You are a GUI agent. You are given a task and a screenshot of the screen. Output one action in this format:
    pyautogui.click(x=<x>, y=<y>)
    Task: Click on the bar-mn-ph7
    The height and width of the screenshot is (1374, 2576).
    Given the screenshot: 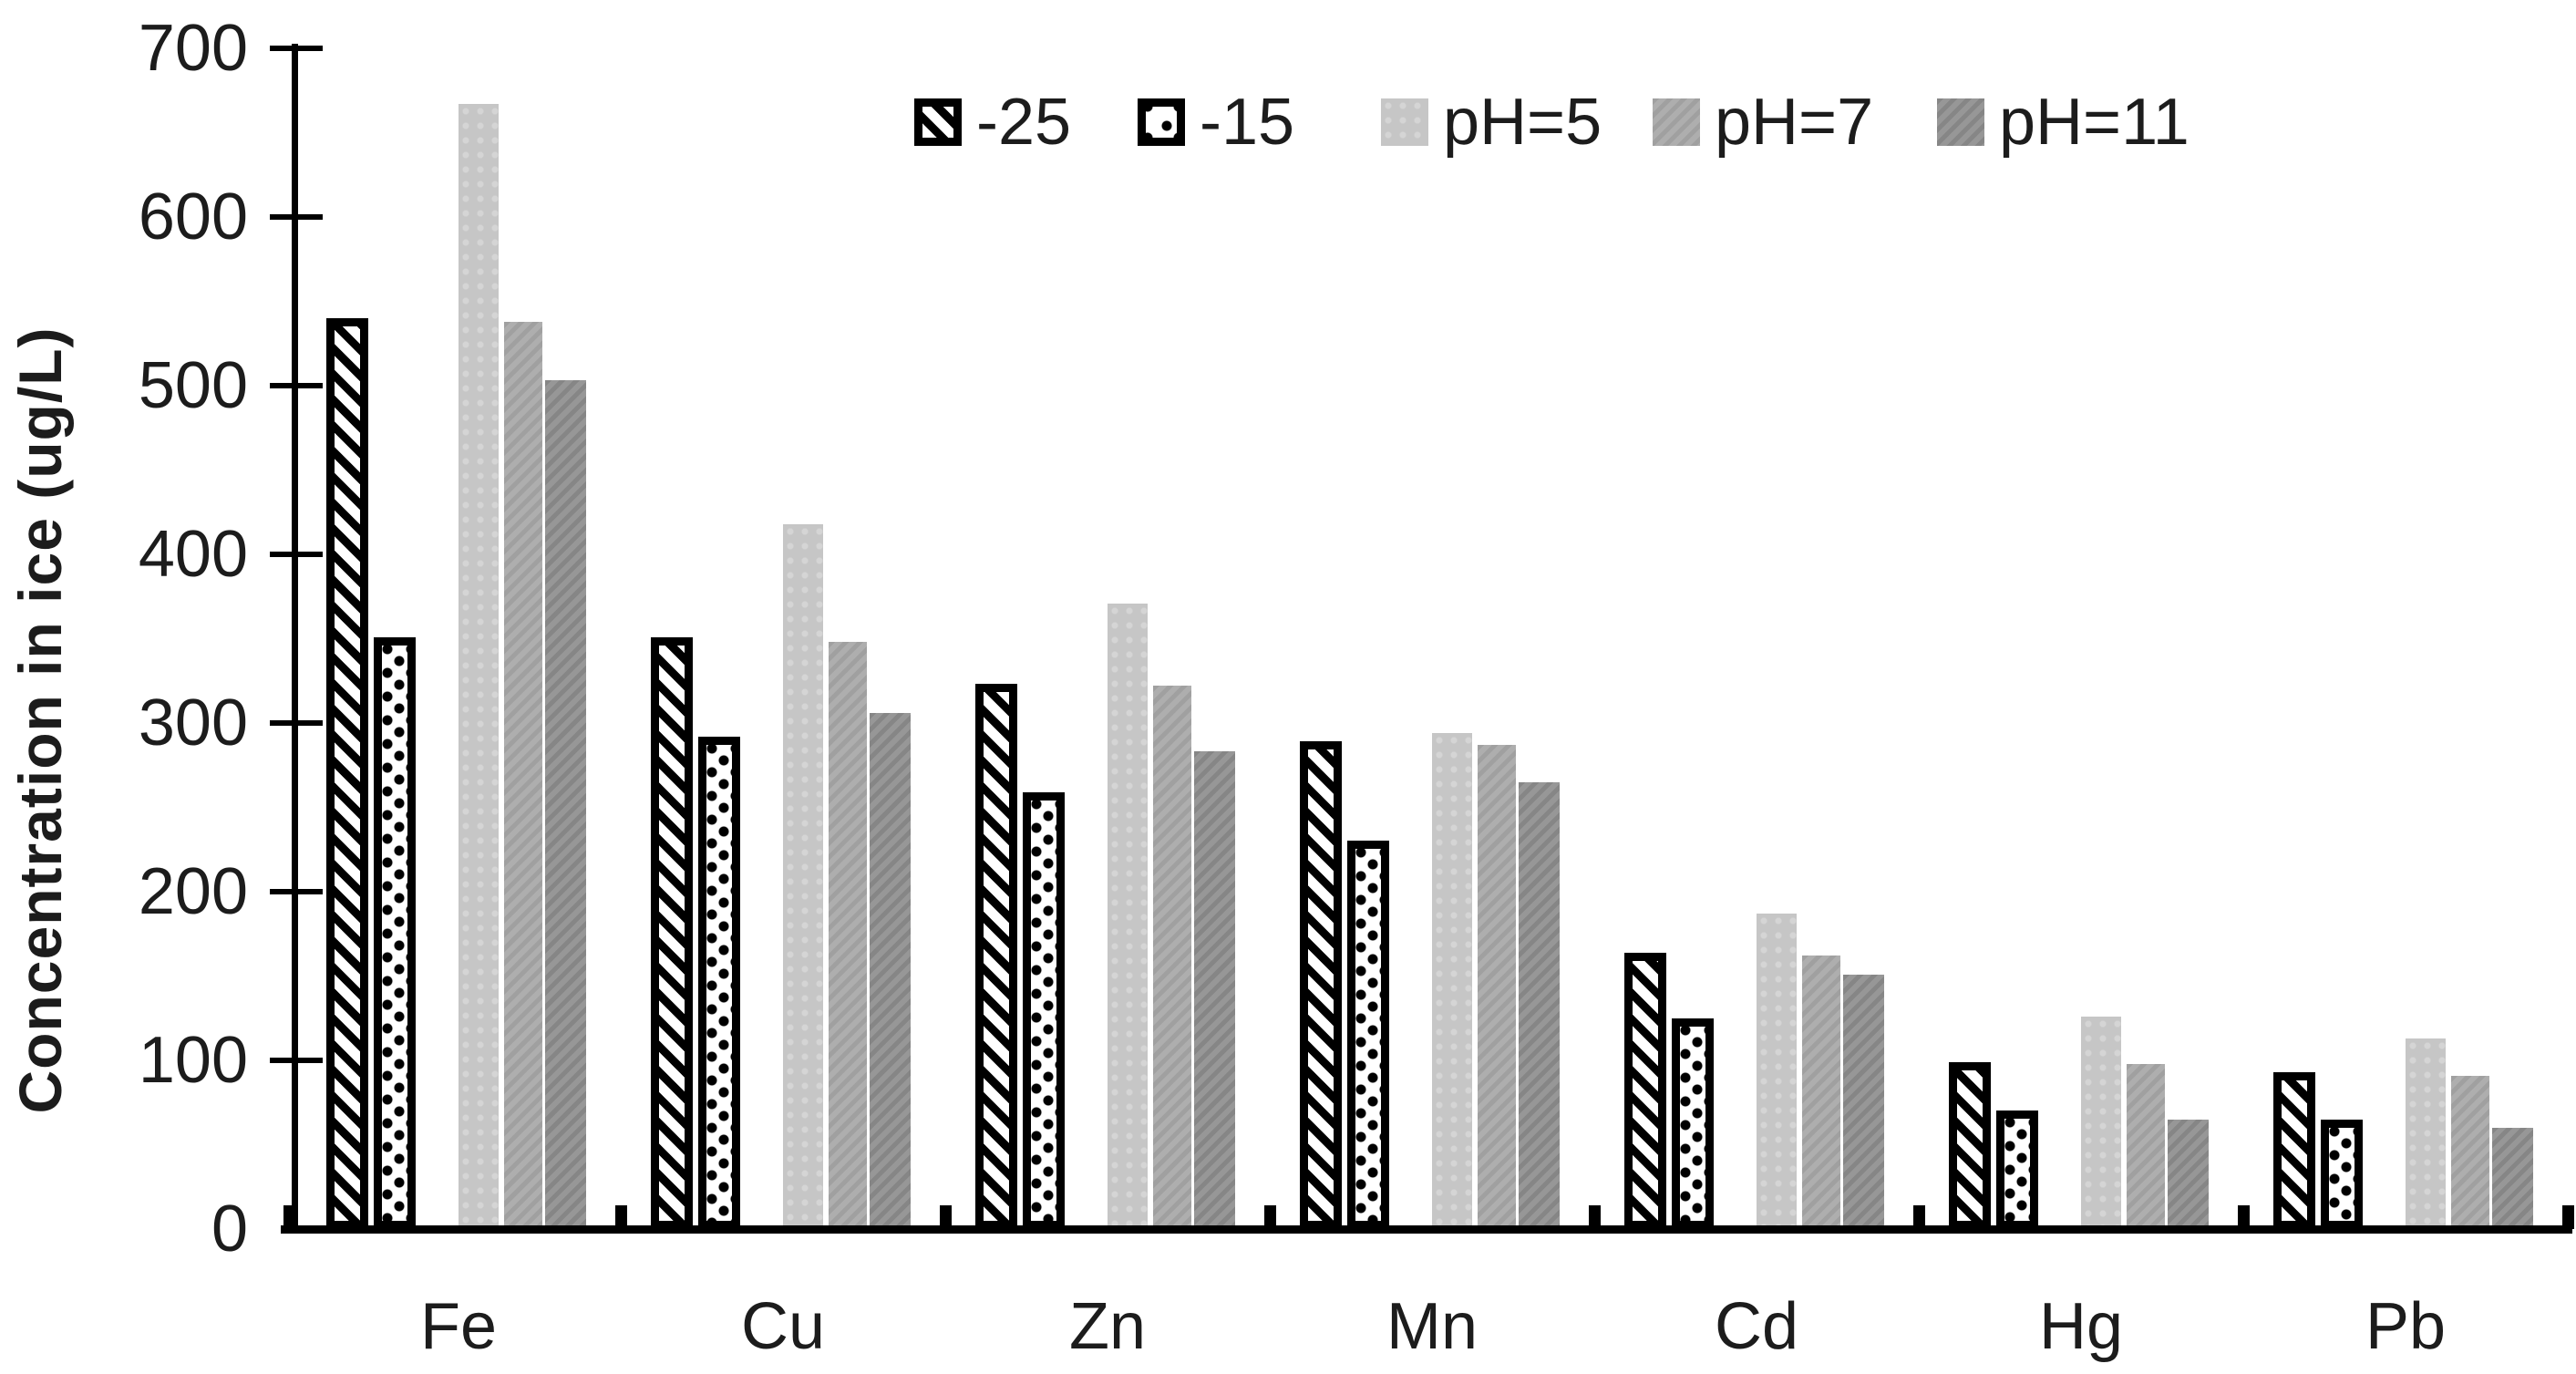 What is the action you would take?
    pyautogui.click(x=1497, y=987)
    